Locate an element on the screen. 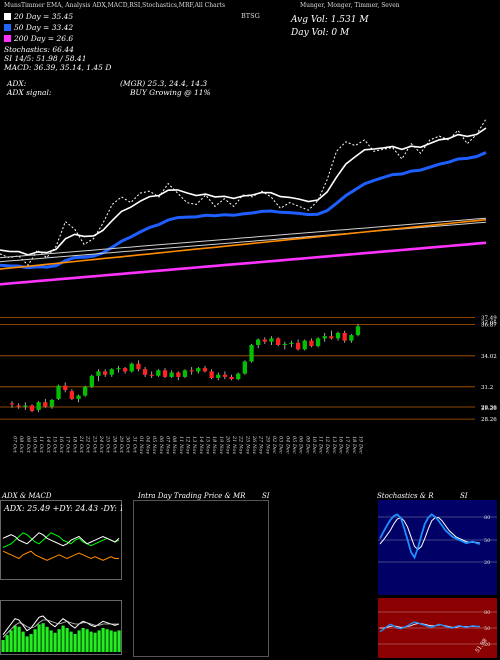  date-tick-label: 07 Oct is located at coordinates (15, 445).